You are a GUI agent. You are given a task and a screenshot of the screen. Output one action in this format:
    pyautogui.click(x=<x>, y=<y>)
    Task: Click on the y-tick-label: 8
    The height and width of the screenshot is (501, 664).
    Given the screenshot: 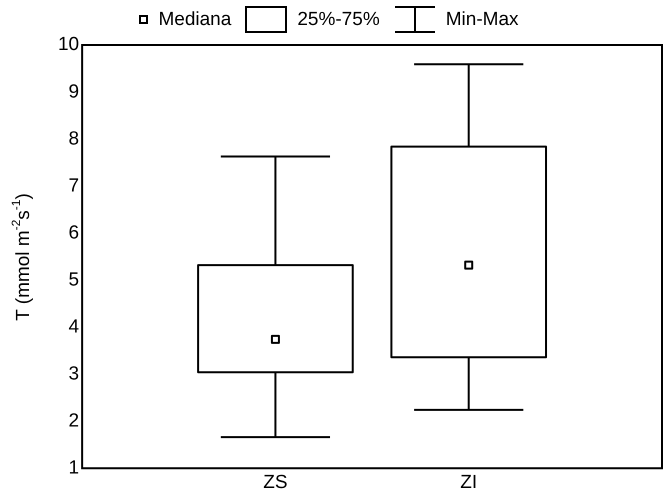 What is the action you would take?
    pyautogui.click(x=74, y=139)
    